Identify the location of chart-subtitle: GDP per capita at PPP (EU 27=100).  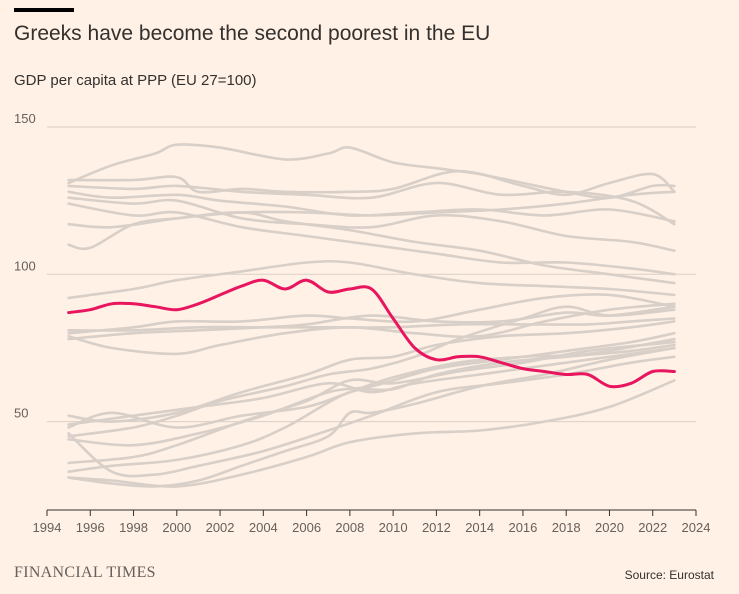
(135, 80).